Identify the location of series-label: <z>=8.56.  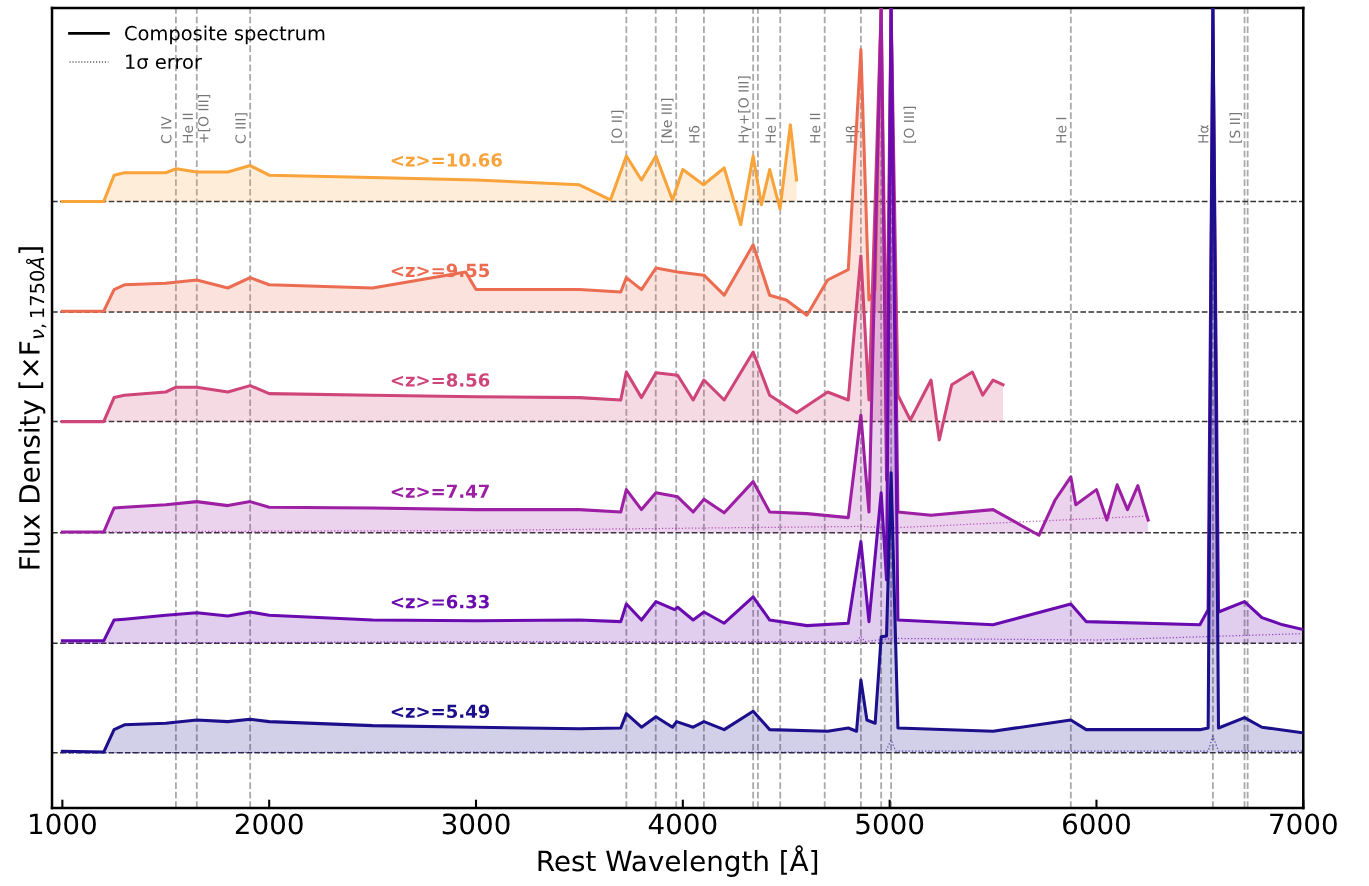
(440, 380).